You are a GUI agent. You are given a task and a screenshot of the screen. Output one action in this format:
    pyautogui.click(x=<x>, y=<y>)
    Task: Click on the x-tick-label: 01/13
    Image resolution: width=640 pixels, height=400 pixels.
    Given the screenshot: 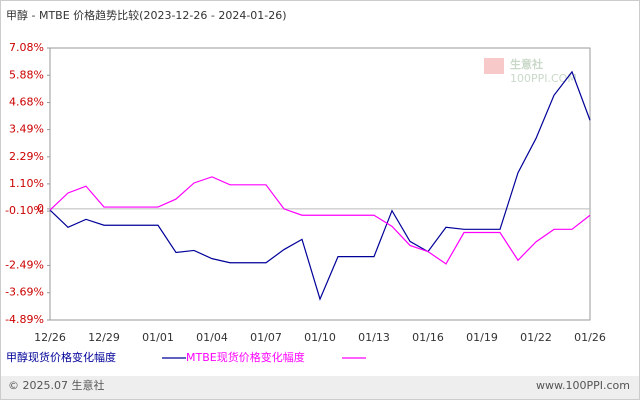 What is the action you would take?
    pyautogui.click(x=374, y=337)
    